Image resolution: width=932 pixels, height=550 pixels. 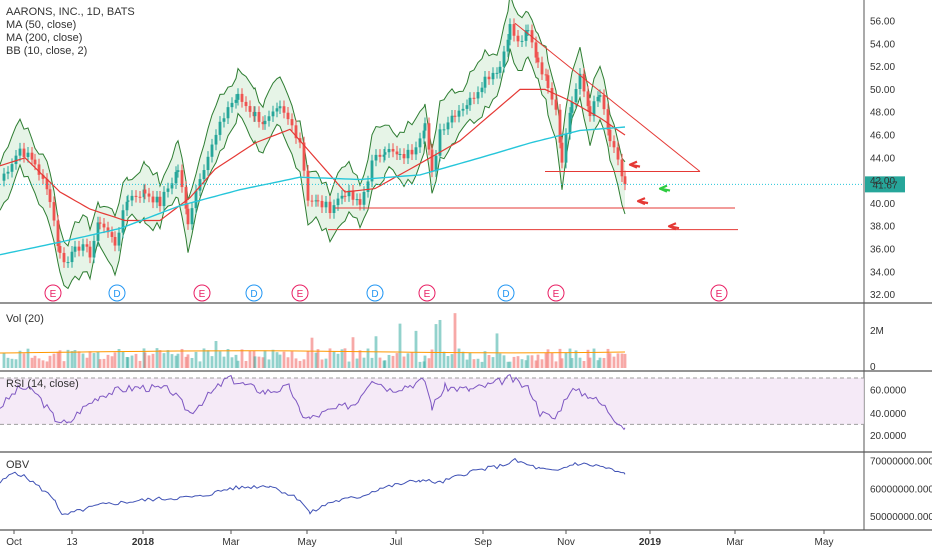 What do you see at coordinates (70, 12) in the screenshot?
I see `symbol-title: AARONS, INC., 1D, BATS` at bounding box center [70, 12].